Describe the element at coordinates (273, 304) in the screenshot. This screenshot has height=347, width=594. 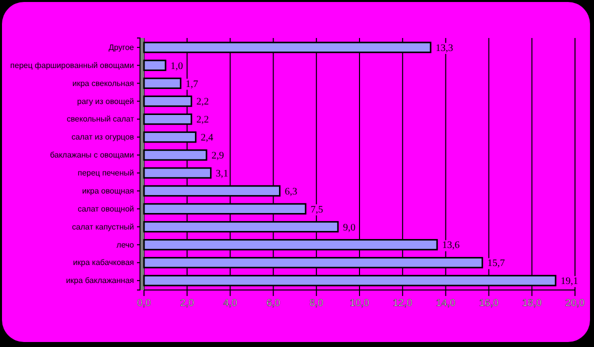
I see `x-tick-label: 6,0` at that location.